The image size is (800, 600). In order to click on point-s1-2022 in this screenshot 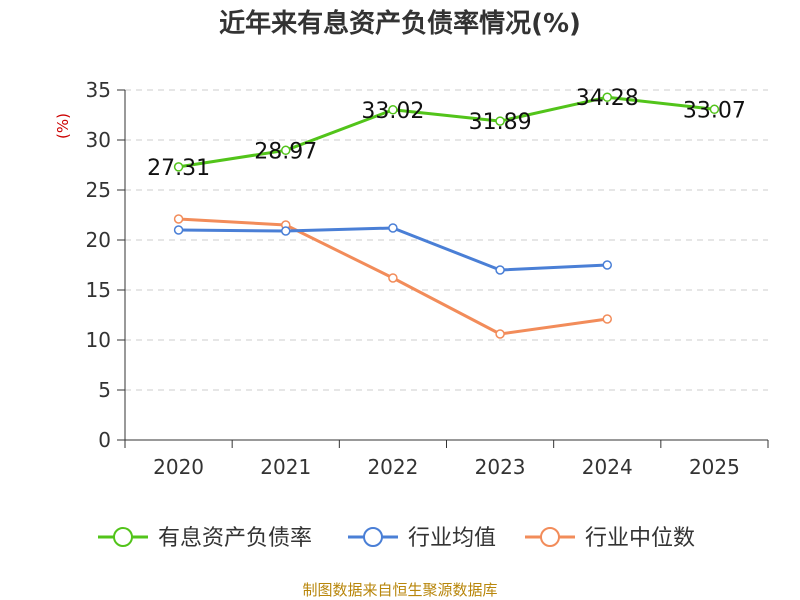, I will do `click(393, 228)`.